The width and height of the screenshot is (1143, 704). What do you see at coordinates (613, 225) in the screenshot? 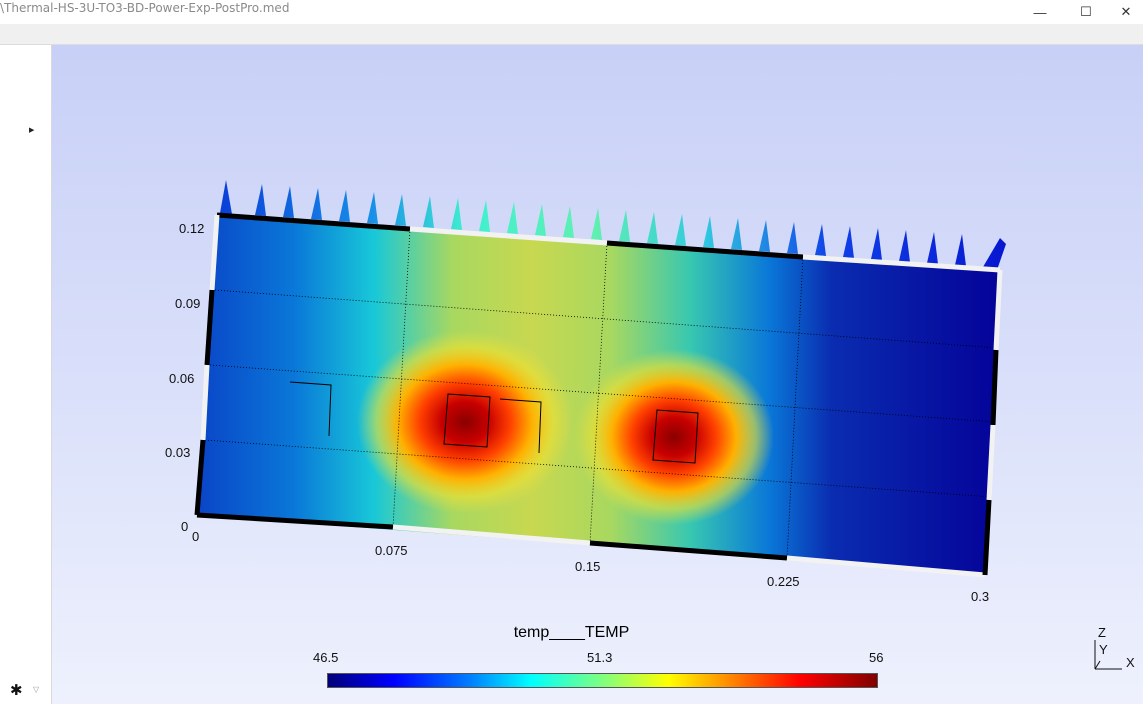
I see `fins` at bounding box center [613, 225].